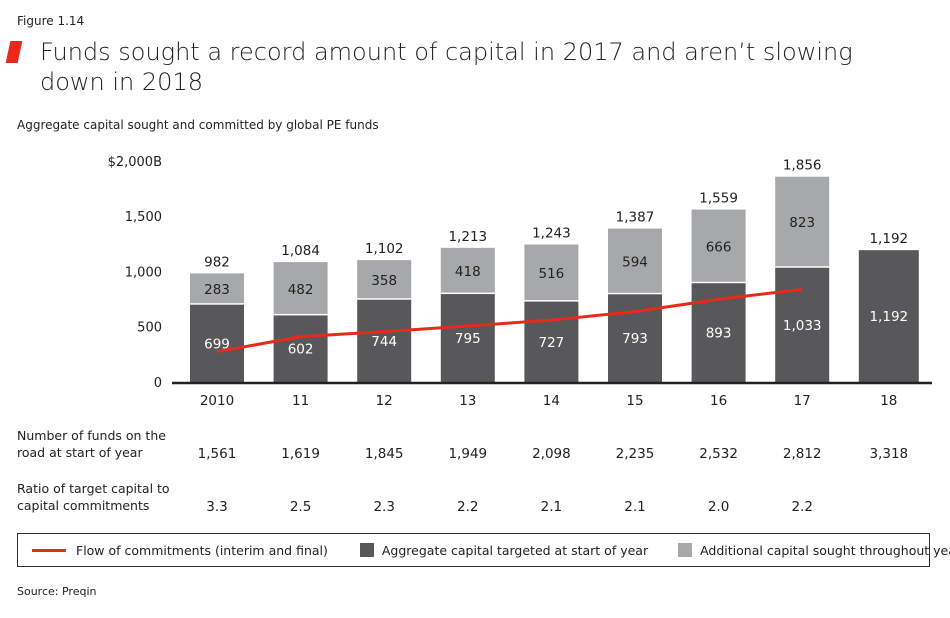  What do you see at coordinates (158, 383) in the screenshot?
I see `y-tick-label: 0` at bounding box center [158, 383].